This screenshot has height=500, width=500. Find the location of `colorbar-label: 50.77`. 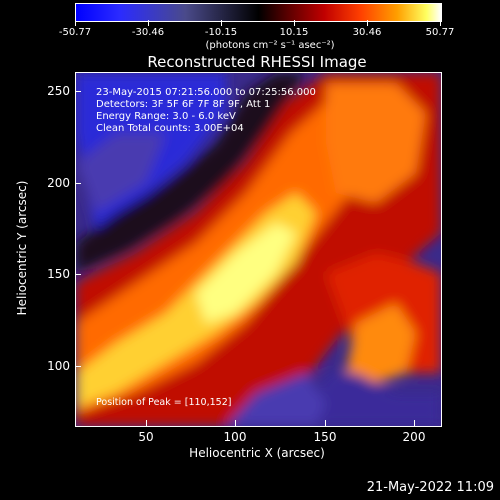

colorbar-label: 50.77 is located at coordinates (440, 32).